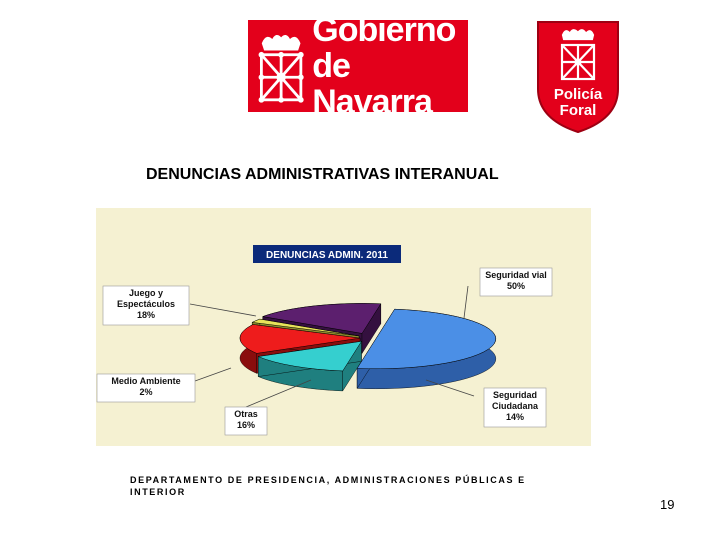 Image resolution: width=720 pixels, height=540 pixels. Describe the element at coordinates (515, 395) in the screenshot. I see `pie-label-1-line-0: Seguridad` at that location.